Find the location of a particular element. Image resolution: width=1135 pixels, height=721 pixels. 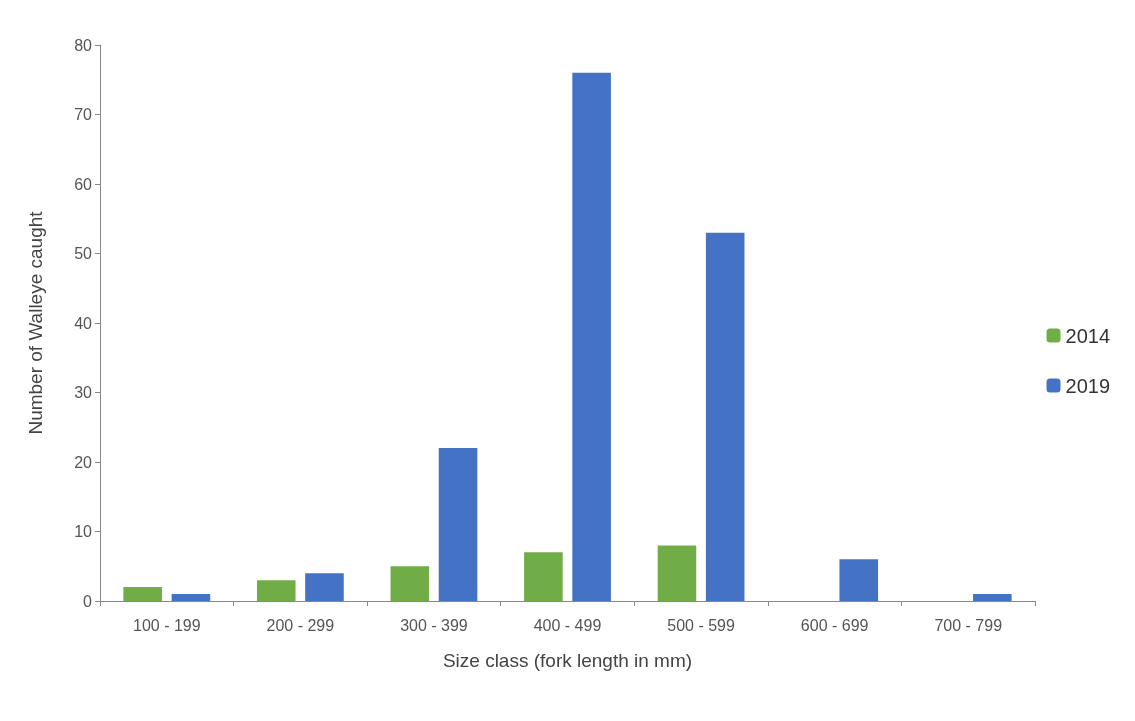

y-tick-label: 30 is located at coordinates (83, 392).